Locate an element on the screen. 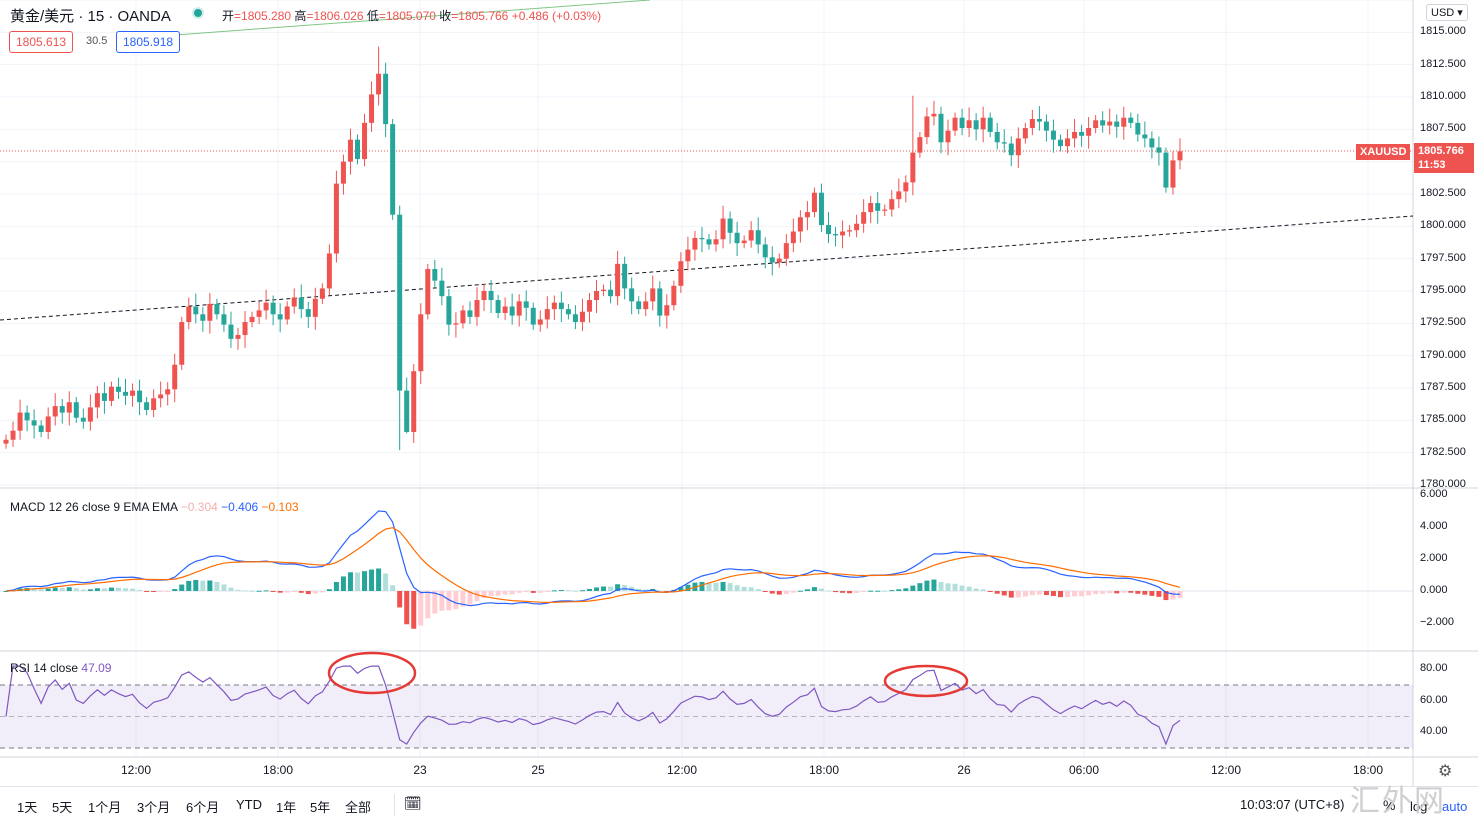 The height and width of the screenshot is (827, 1478). time-axis-label: 25 is located at coordinates (538, 770).